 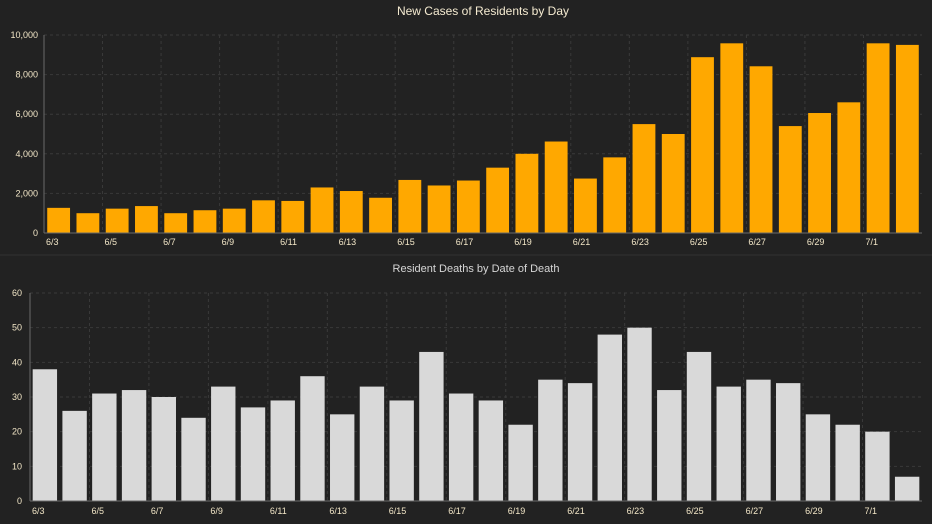 I want to click on deaths-x-tick-label: 6/17, so click(x=457, y=511).